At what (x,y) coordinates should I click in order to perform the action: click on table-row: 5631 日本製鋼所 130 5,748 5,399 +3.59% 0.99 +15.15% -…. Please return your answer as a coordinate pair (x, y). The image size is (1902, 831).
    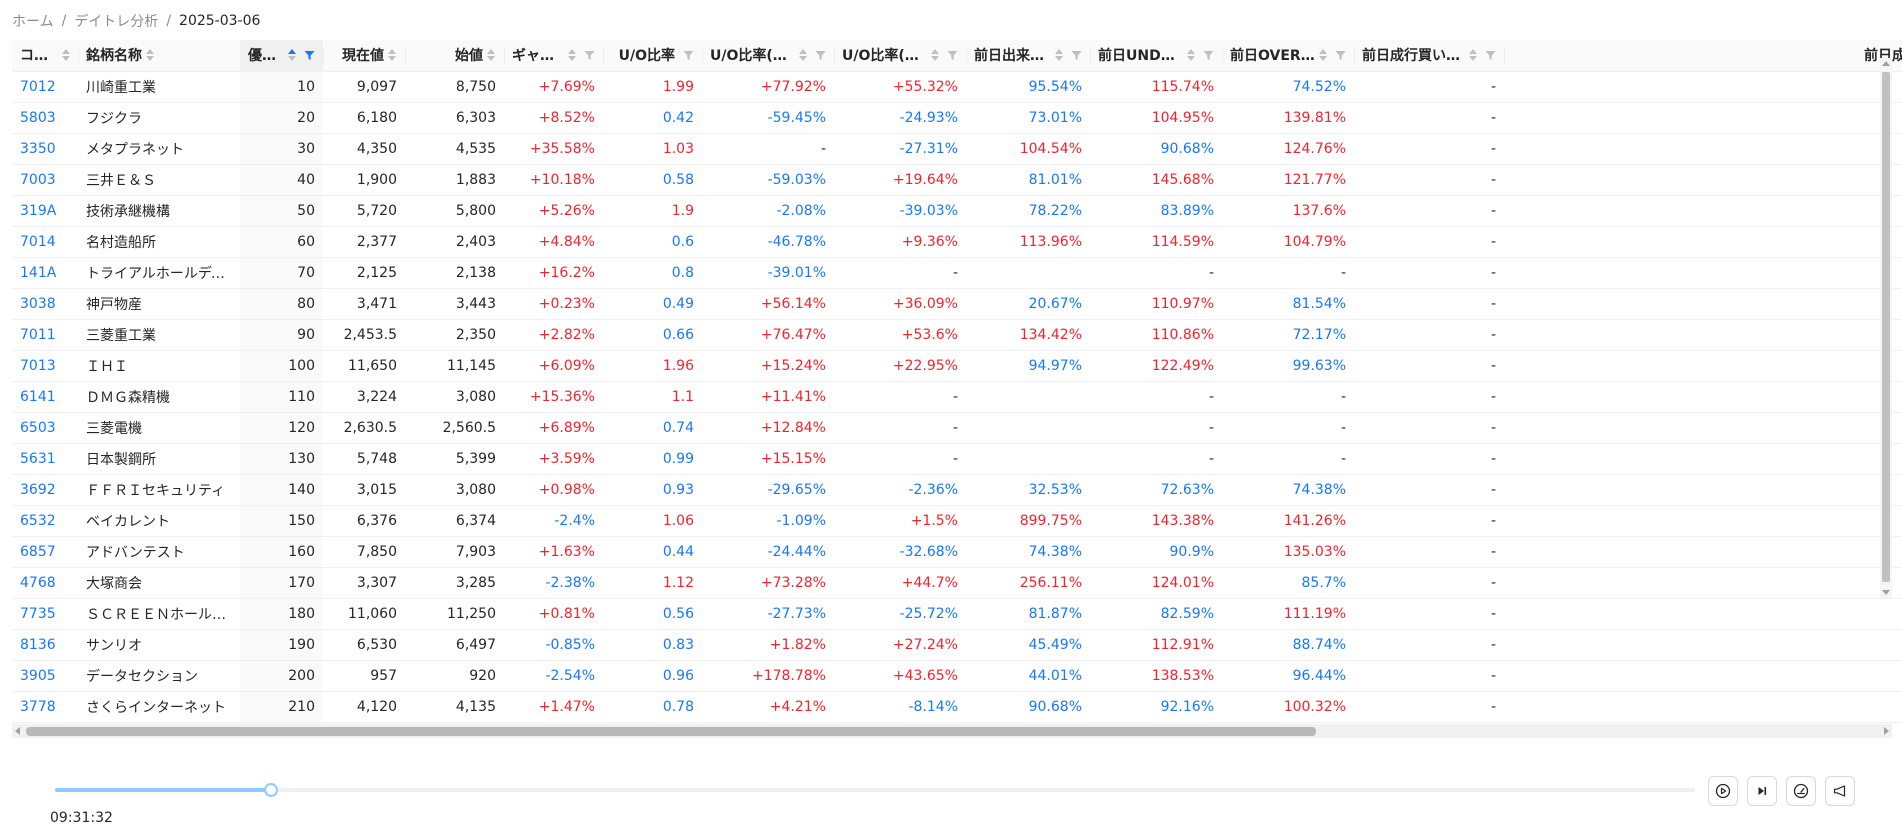
    Looking at the image, I should click on (957, 459).